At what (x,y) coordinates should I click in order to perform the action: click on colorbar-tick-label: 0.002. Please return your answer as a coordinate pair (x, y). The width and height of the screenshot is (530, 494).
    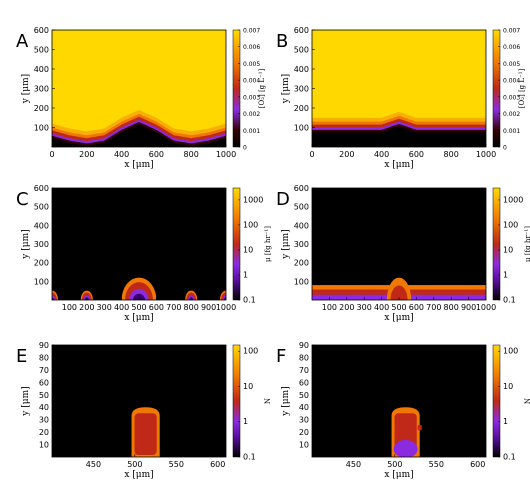
    Looking at the image, I should click on (251, 114).